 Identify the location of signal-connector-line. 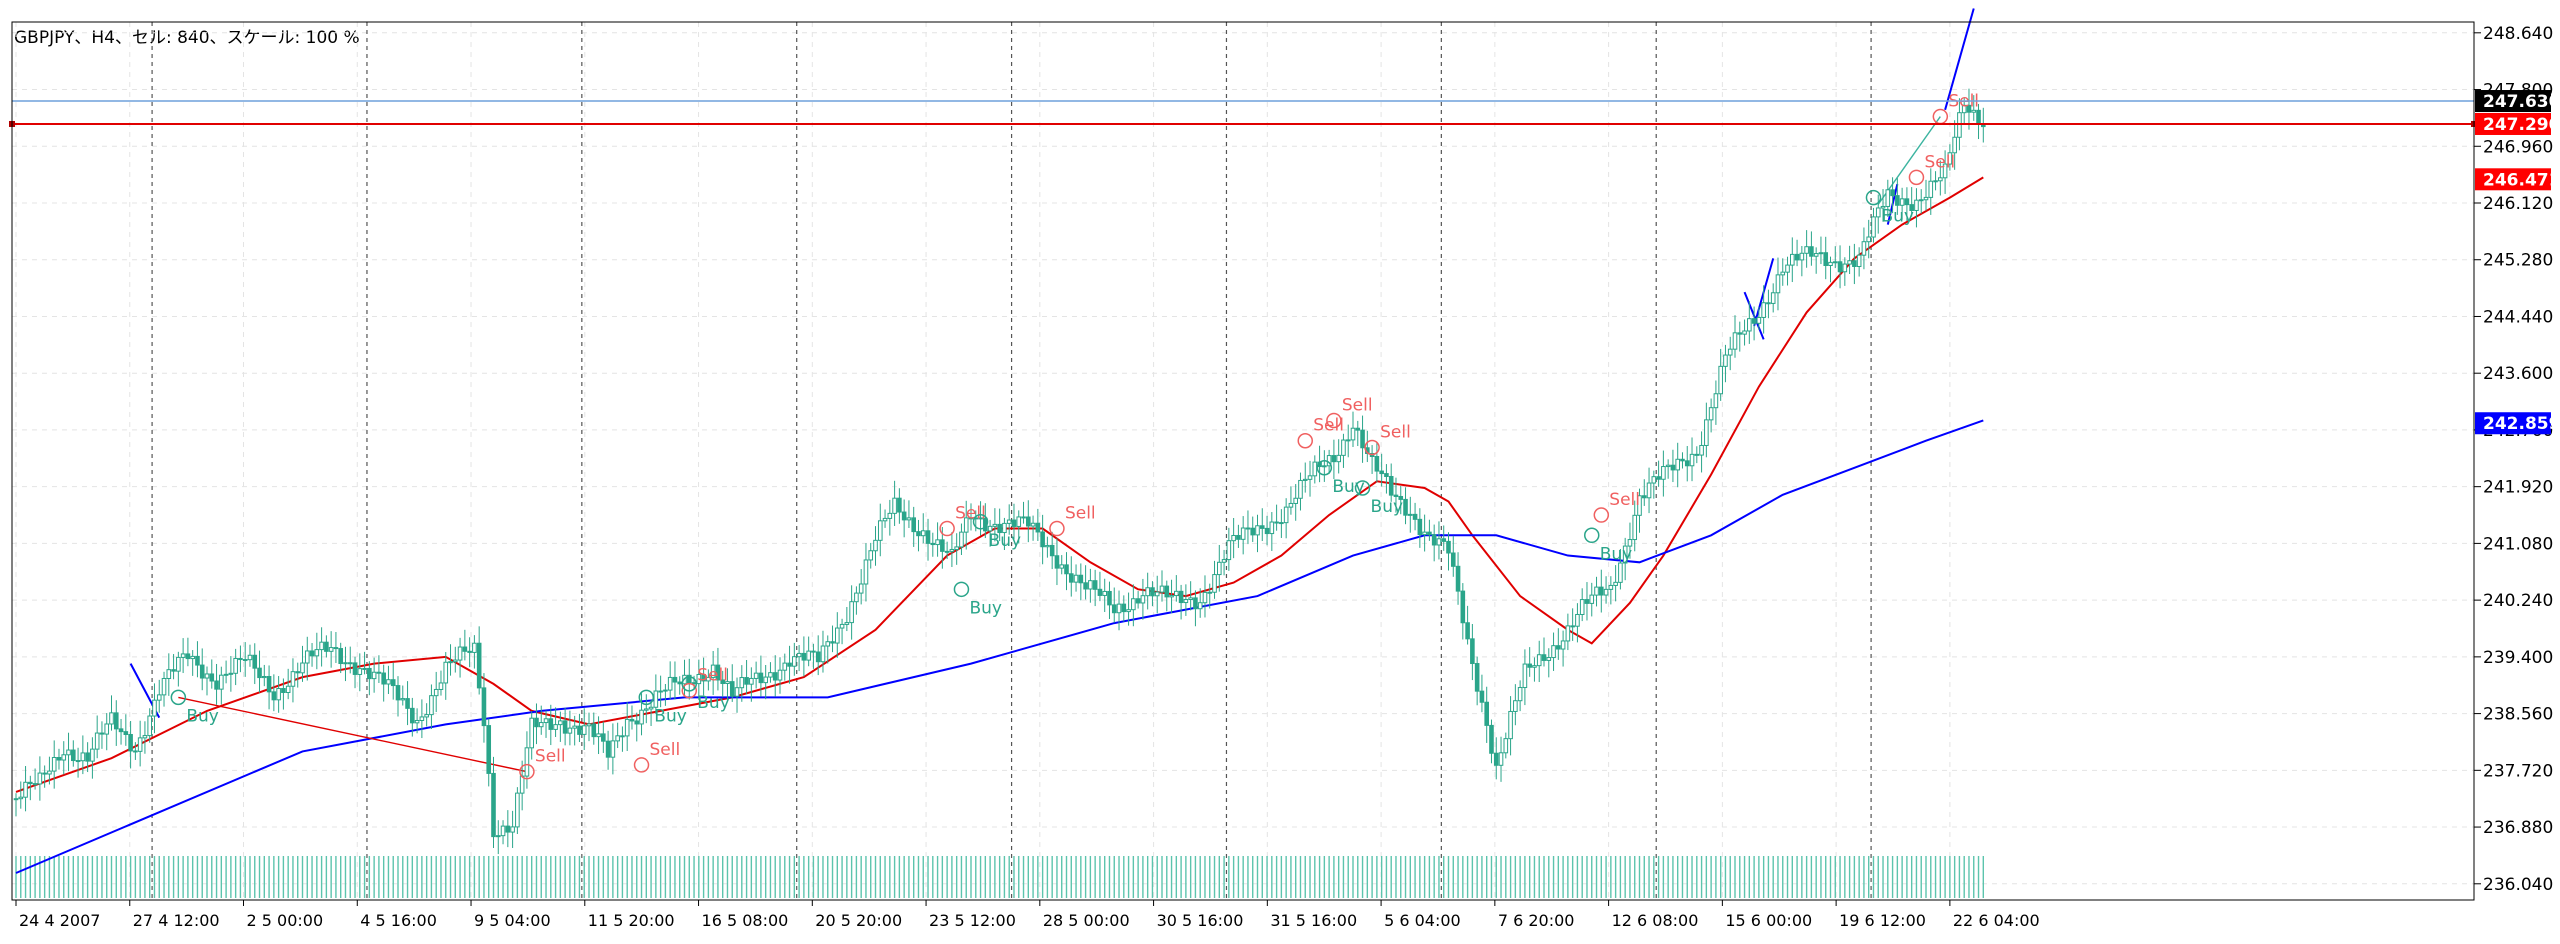
(353, 734).